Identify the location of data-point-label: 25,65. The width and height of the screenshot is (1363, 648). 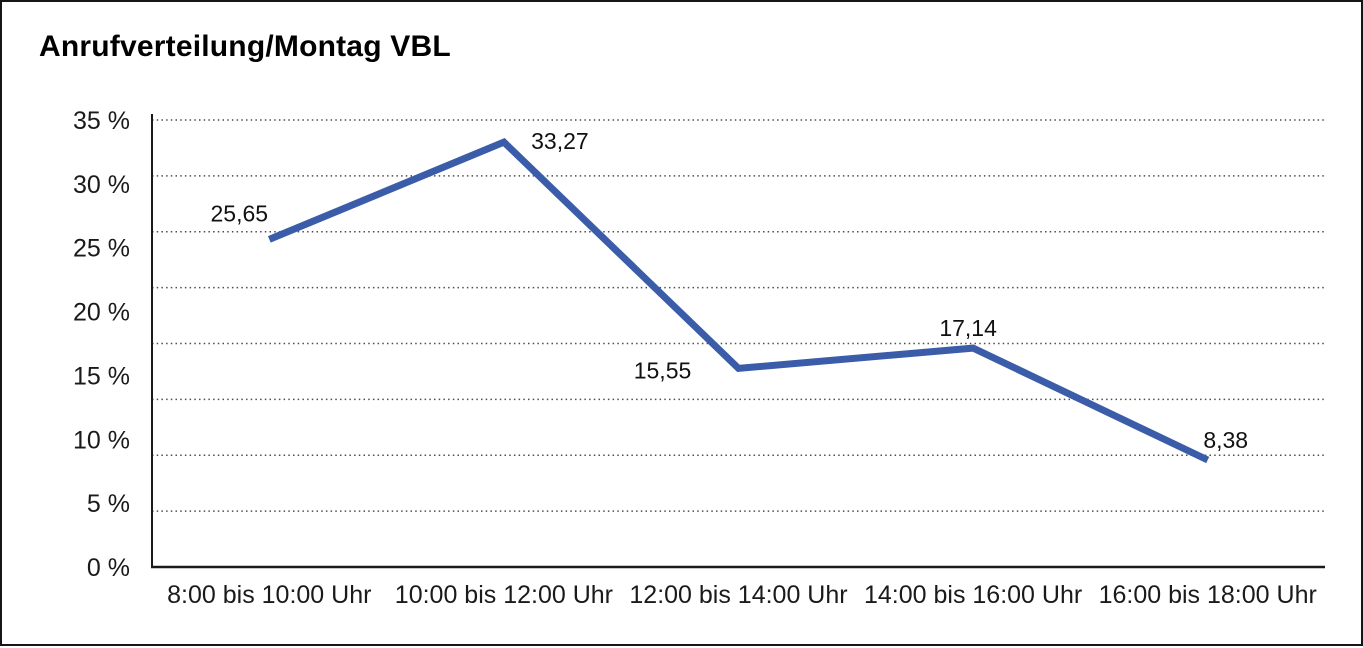
(240, 213).